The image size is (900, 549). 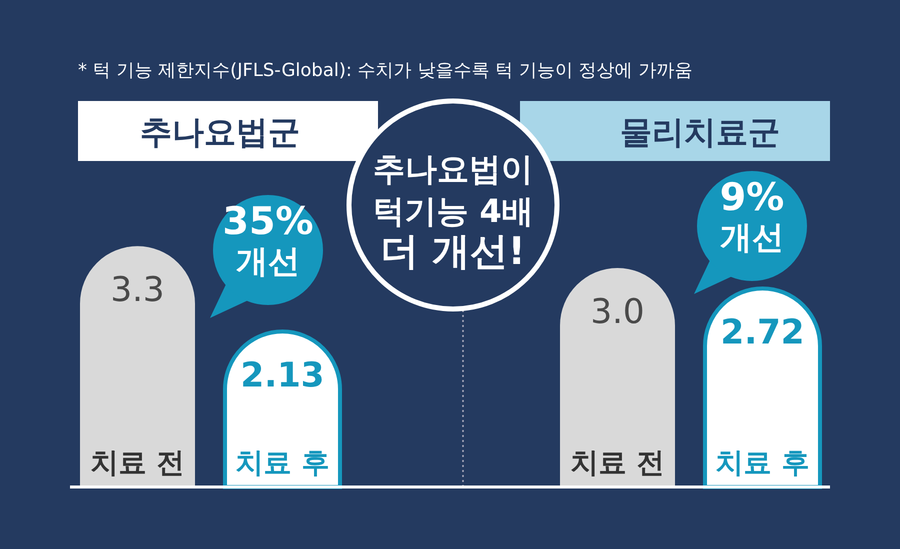 What do you see at coordinates (700, 132) in the screenshot?
I see `chart-title: 물리치료군` at bounding box center [700, 132].